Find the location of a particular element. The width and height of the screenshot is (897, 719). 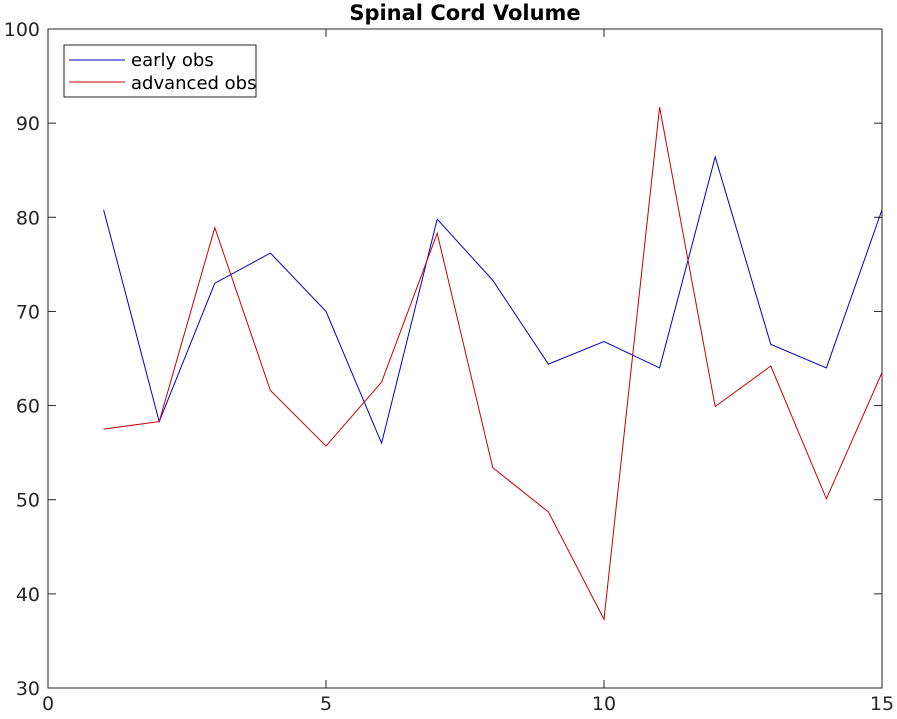

y-tick-label: 30 is located at coordinates (28, 689).